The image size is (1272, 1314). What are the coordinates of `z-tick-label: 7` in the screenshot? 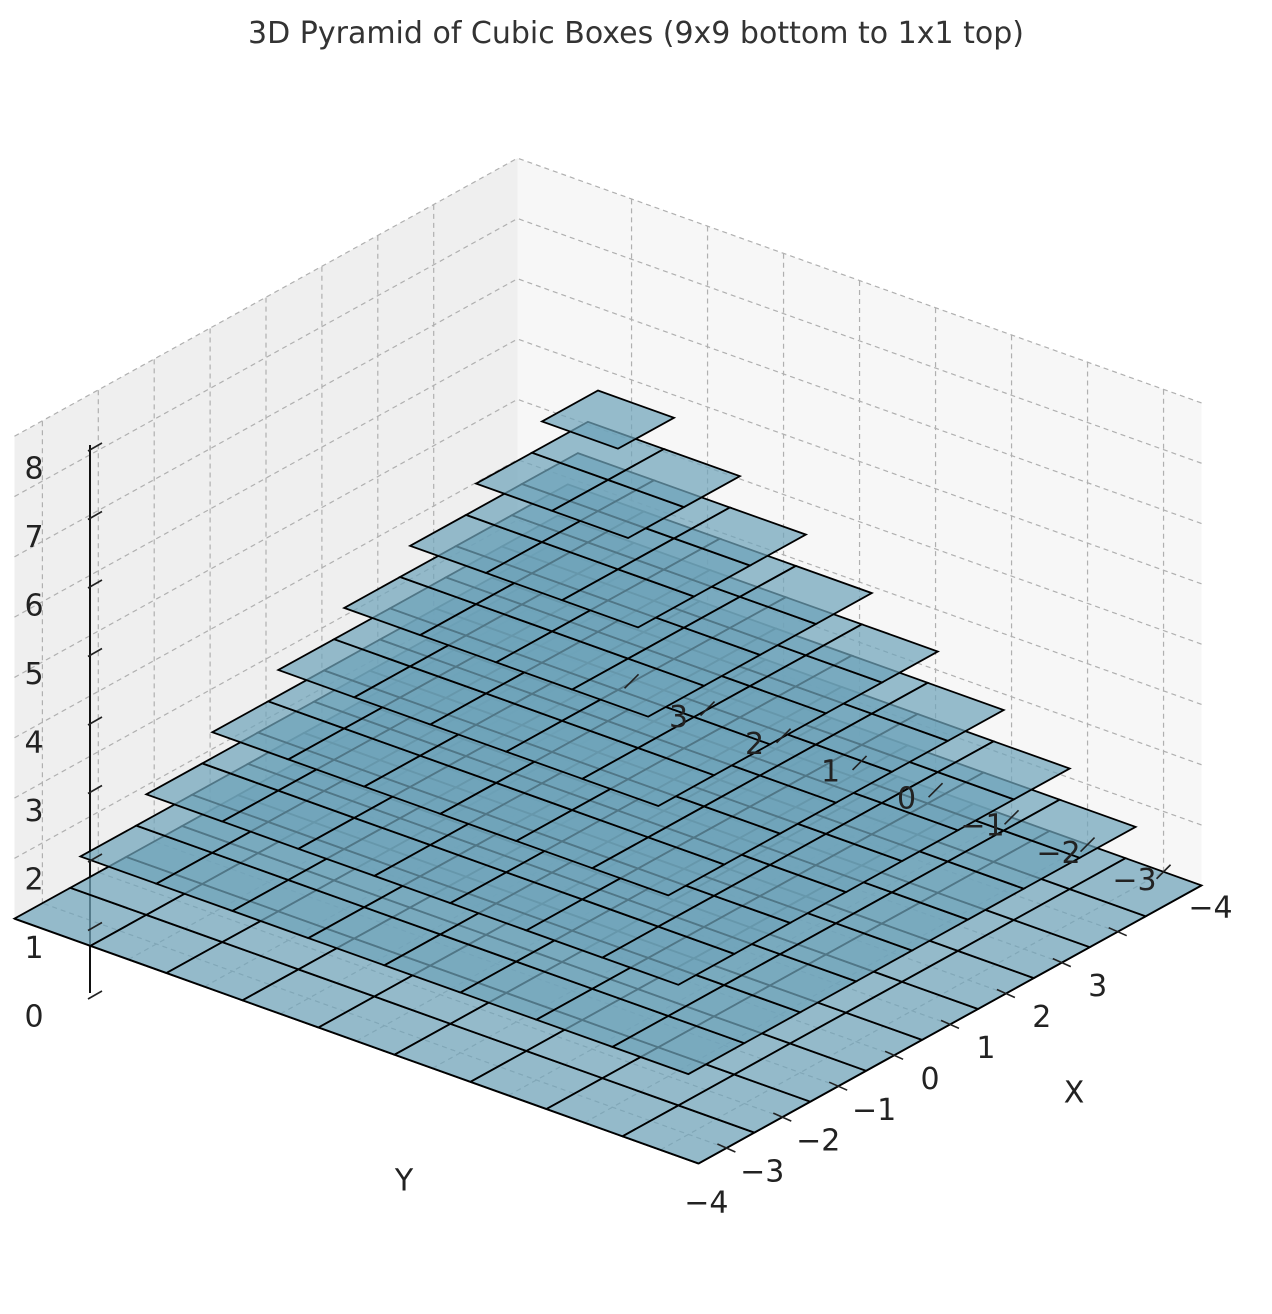 It's located at (33, 537).